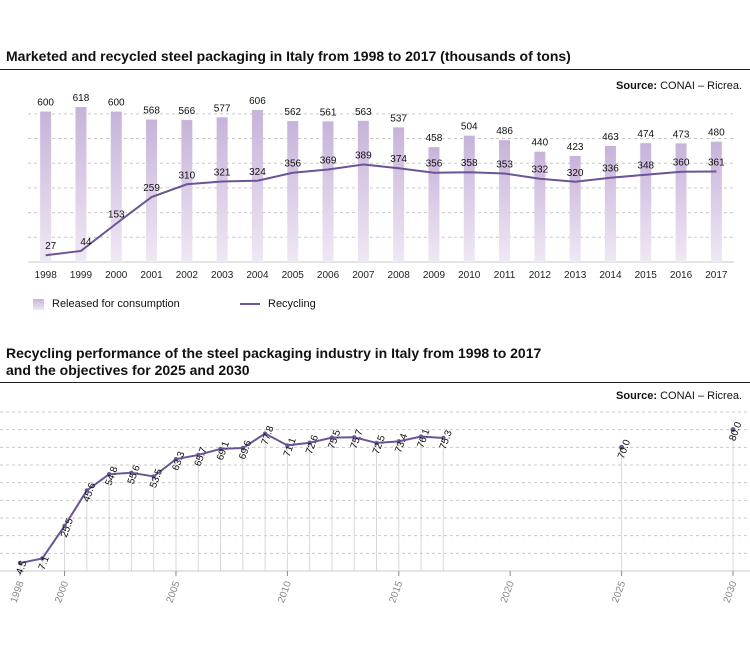 This screenshot has width=750, height=665. I want to click on x-tick-label: 2020, so click(508, 591).